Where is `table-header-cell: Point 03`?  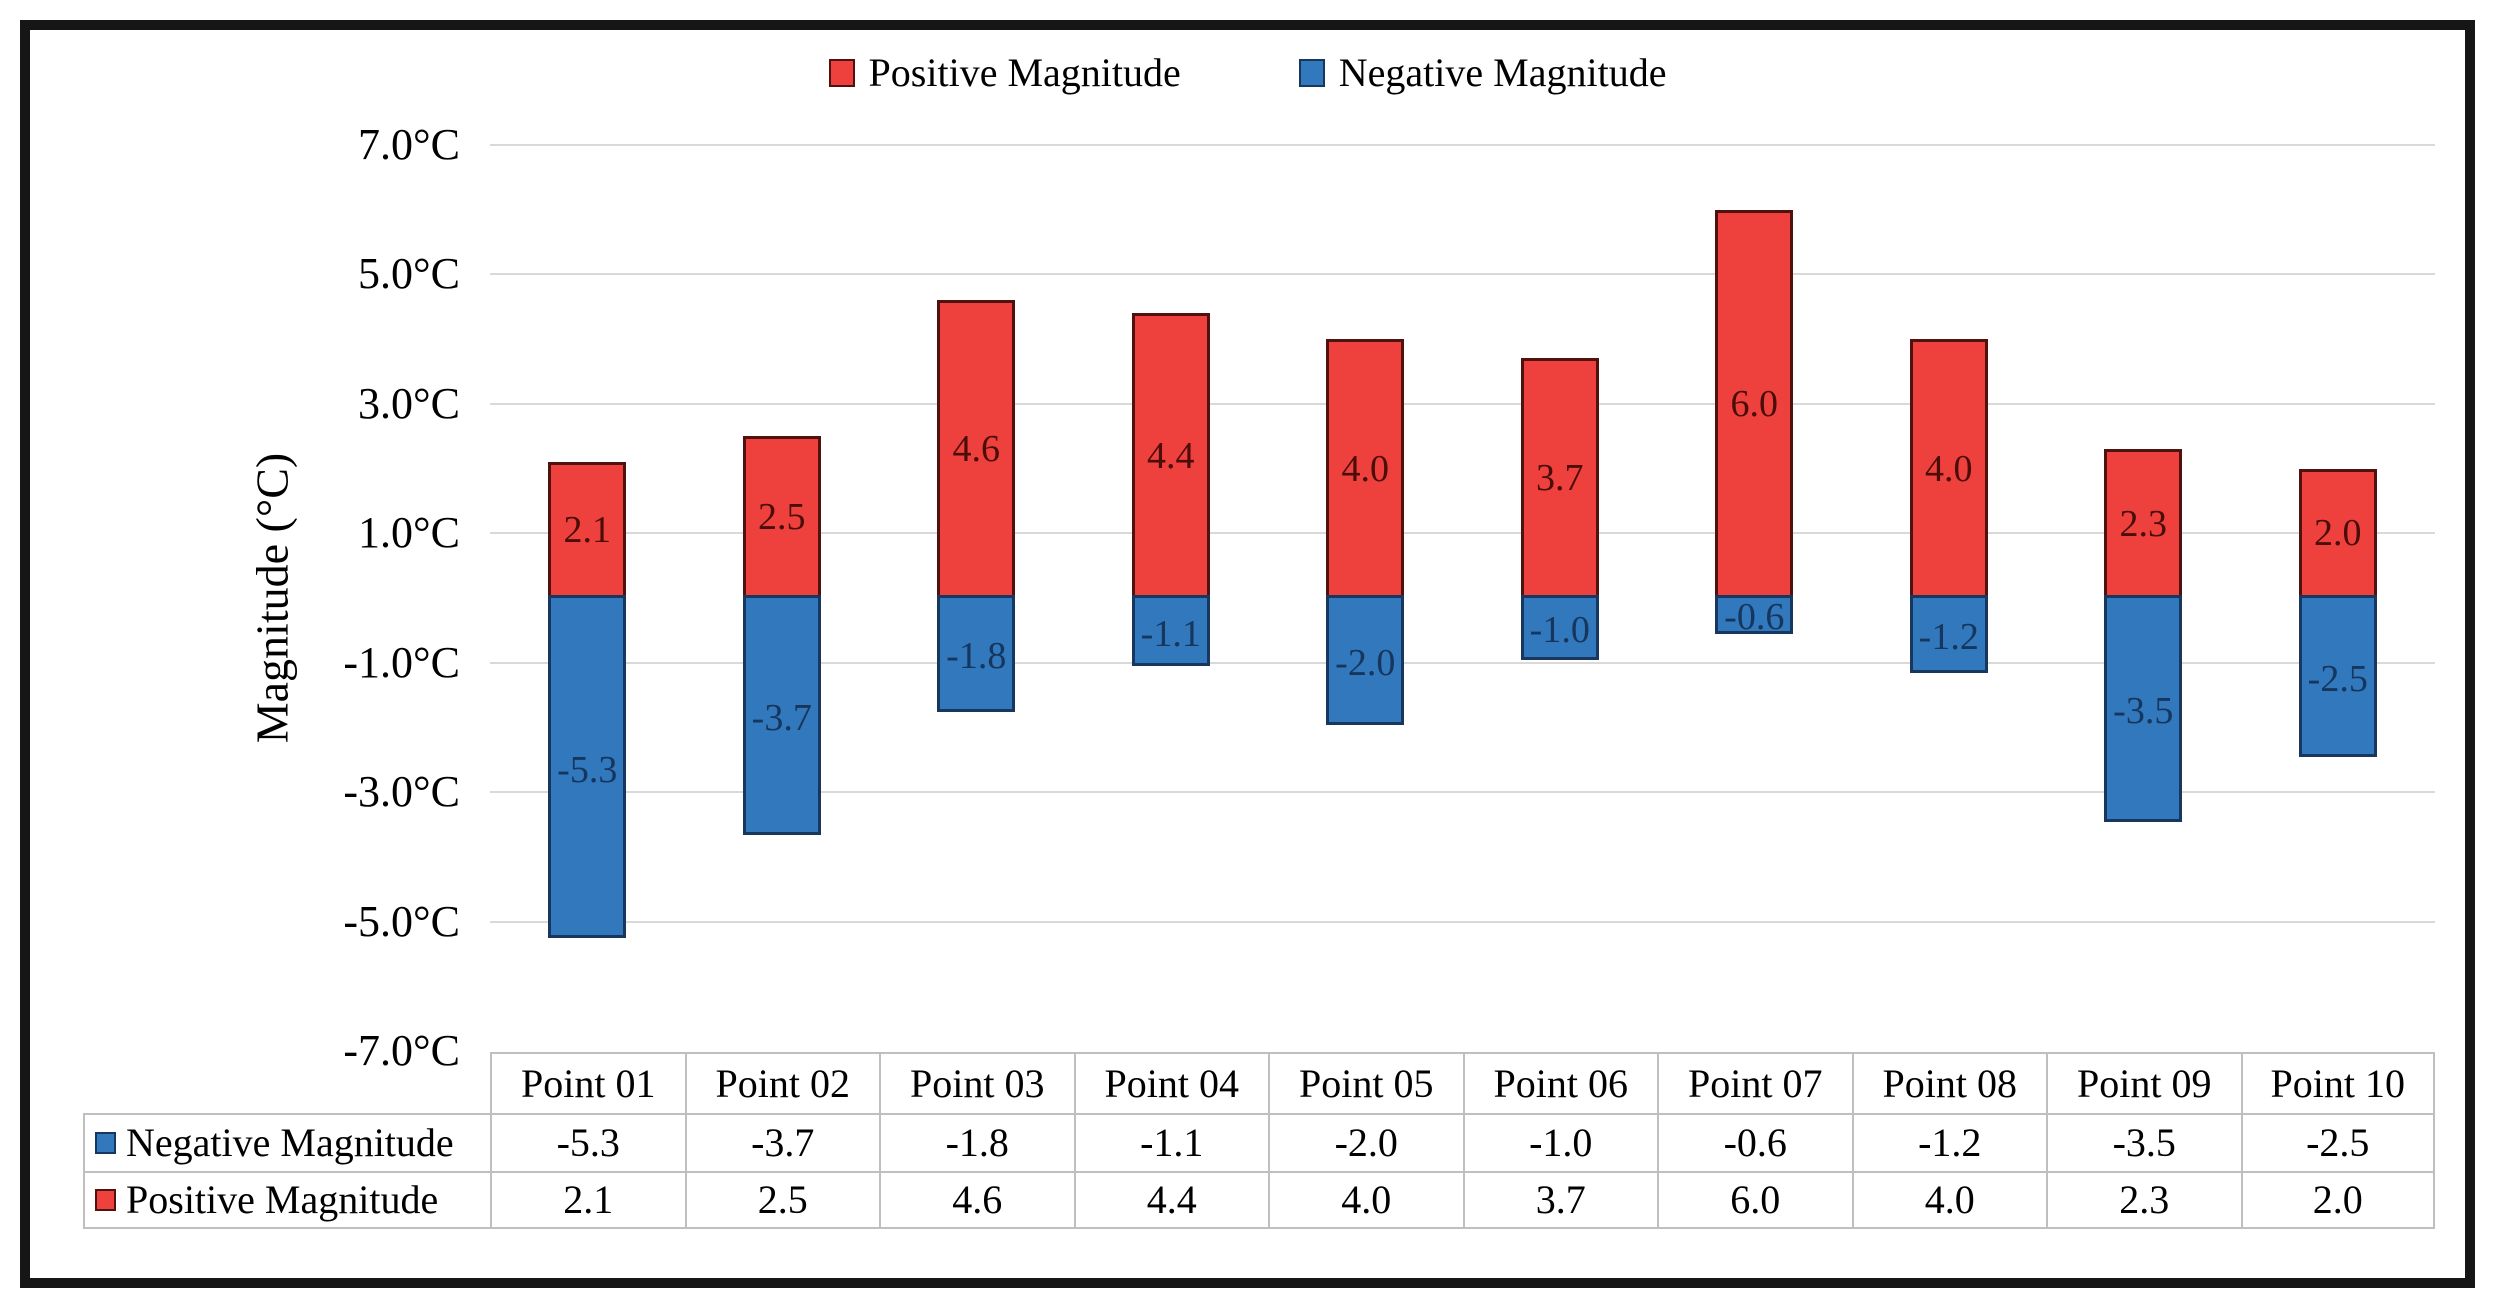
table-header-cell: Point 03 is located at coordinates (976, 1082).